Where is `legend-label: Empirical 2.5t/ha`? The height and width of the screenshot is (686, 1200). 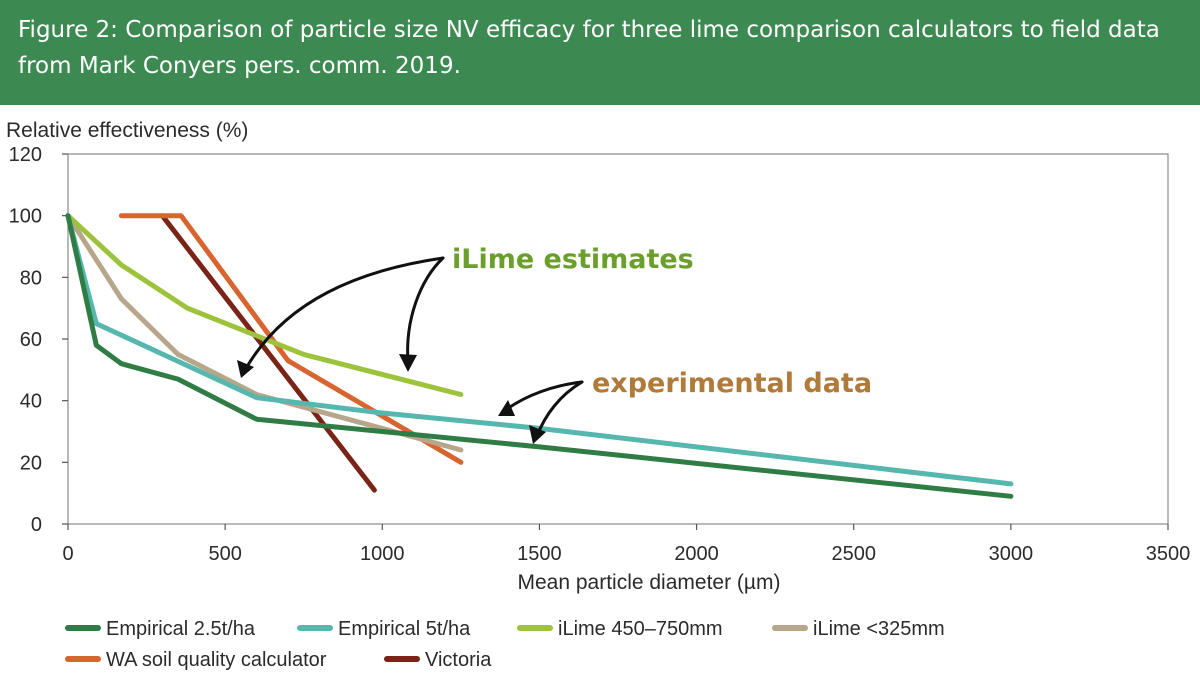 legend-label: Empirical 2.5t/ha is located at coordinates (181, 629).